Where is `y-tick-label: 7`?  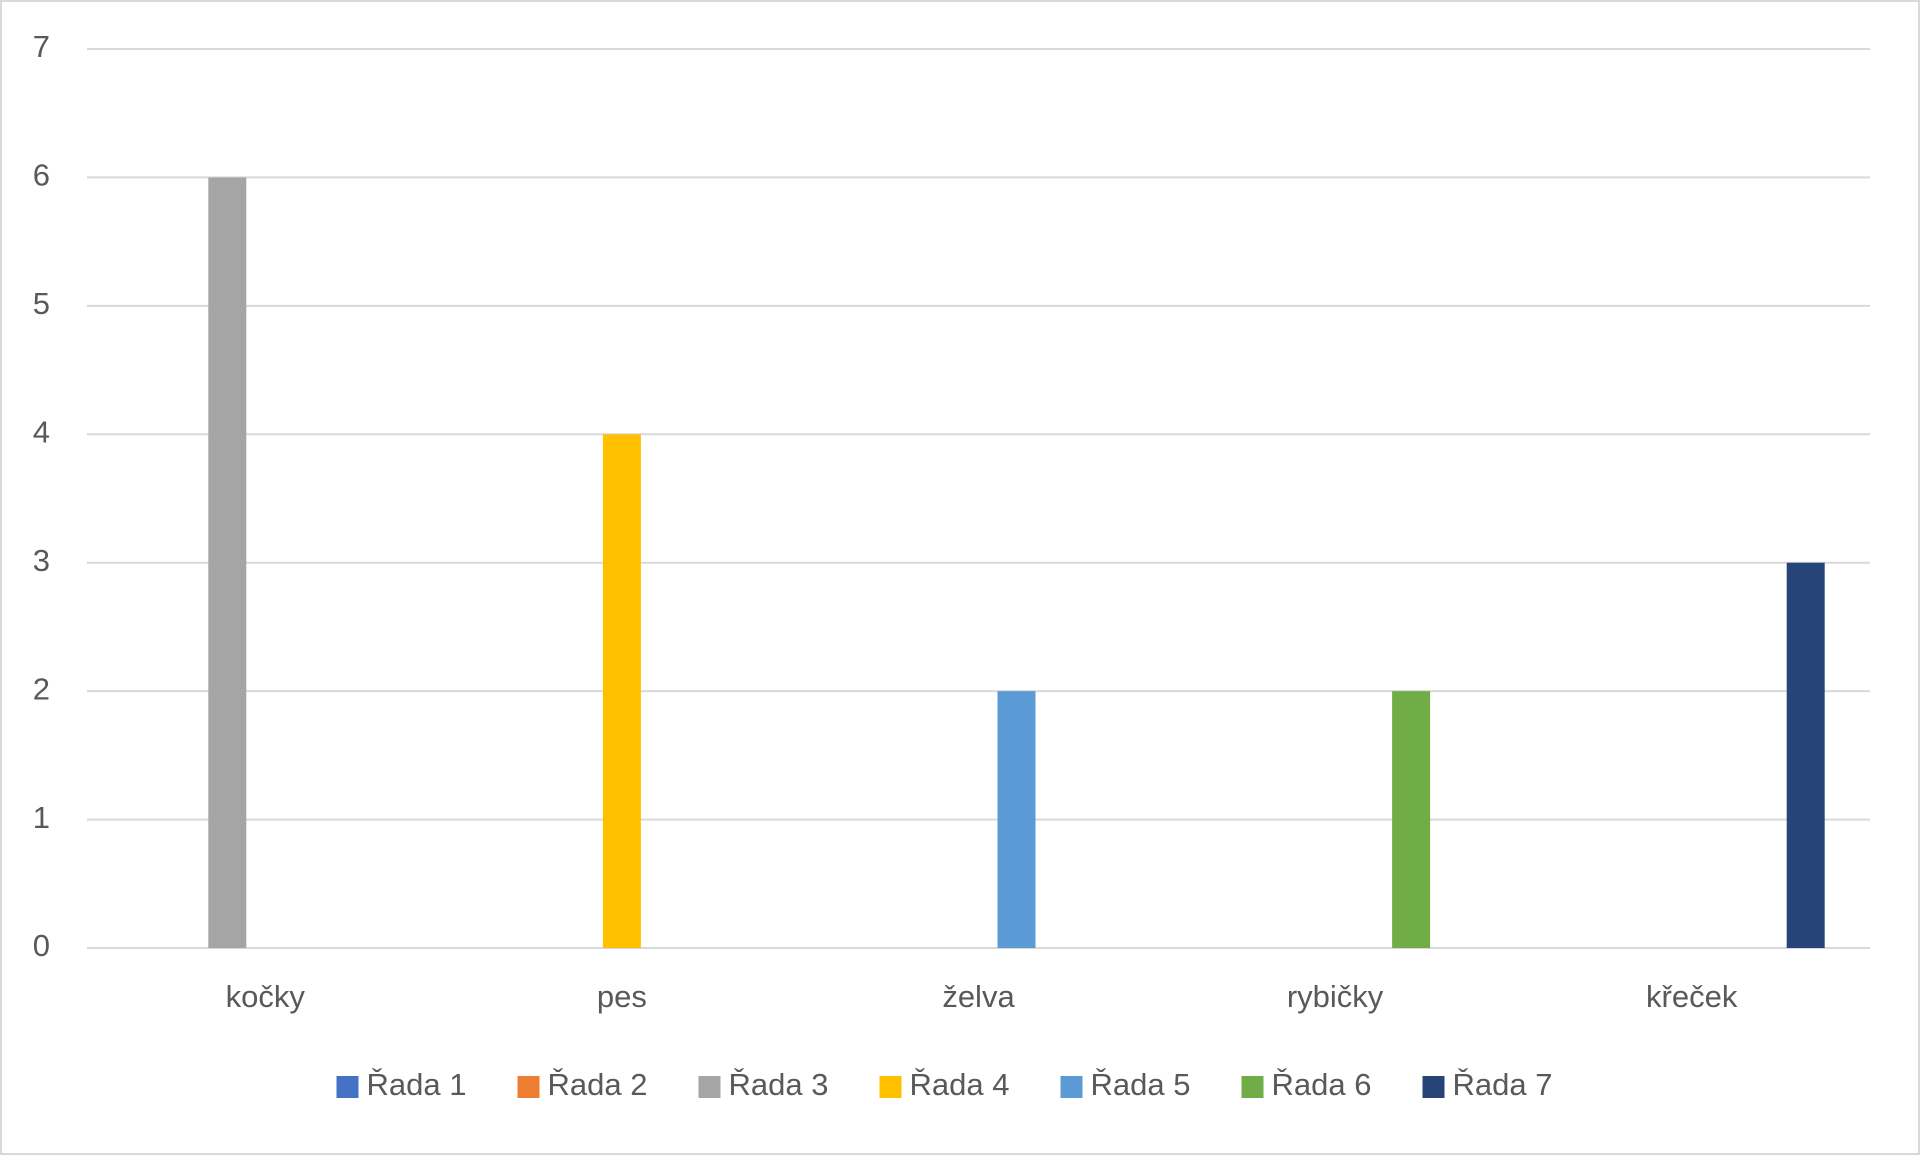 y-tick-label: 7 is located at coordinates (41, 46).